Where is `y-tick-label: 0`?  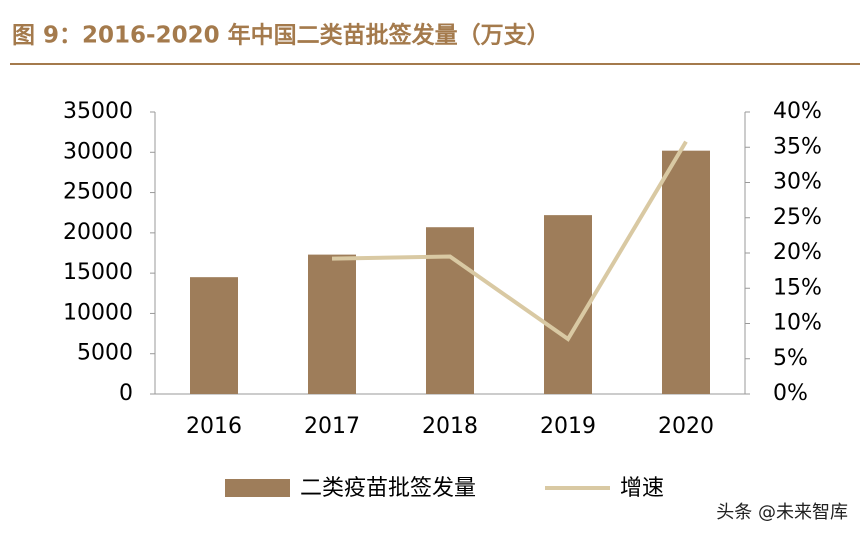 y-tick-label: 0 is located at coordinates (126, 393).